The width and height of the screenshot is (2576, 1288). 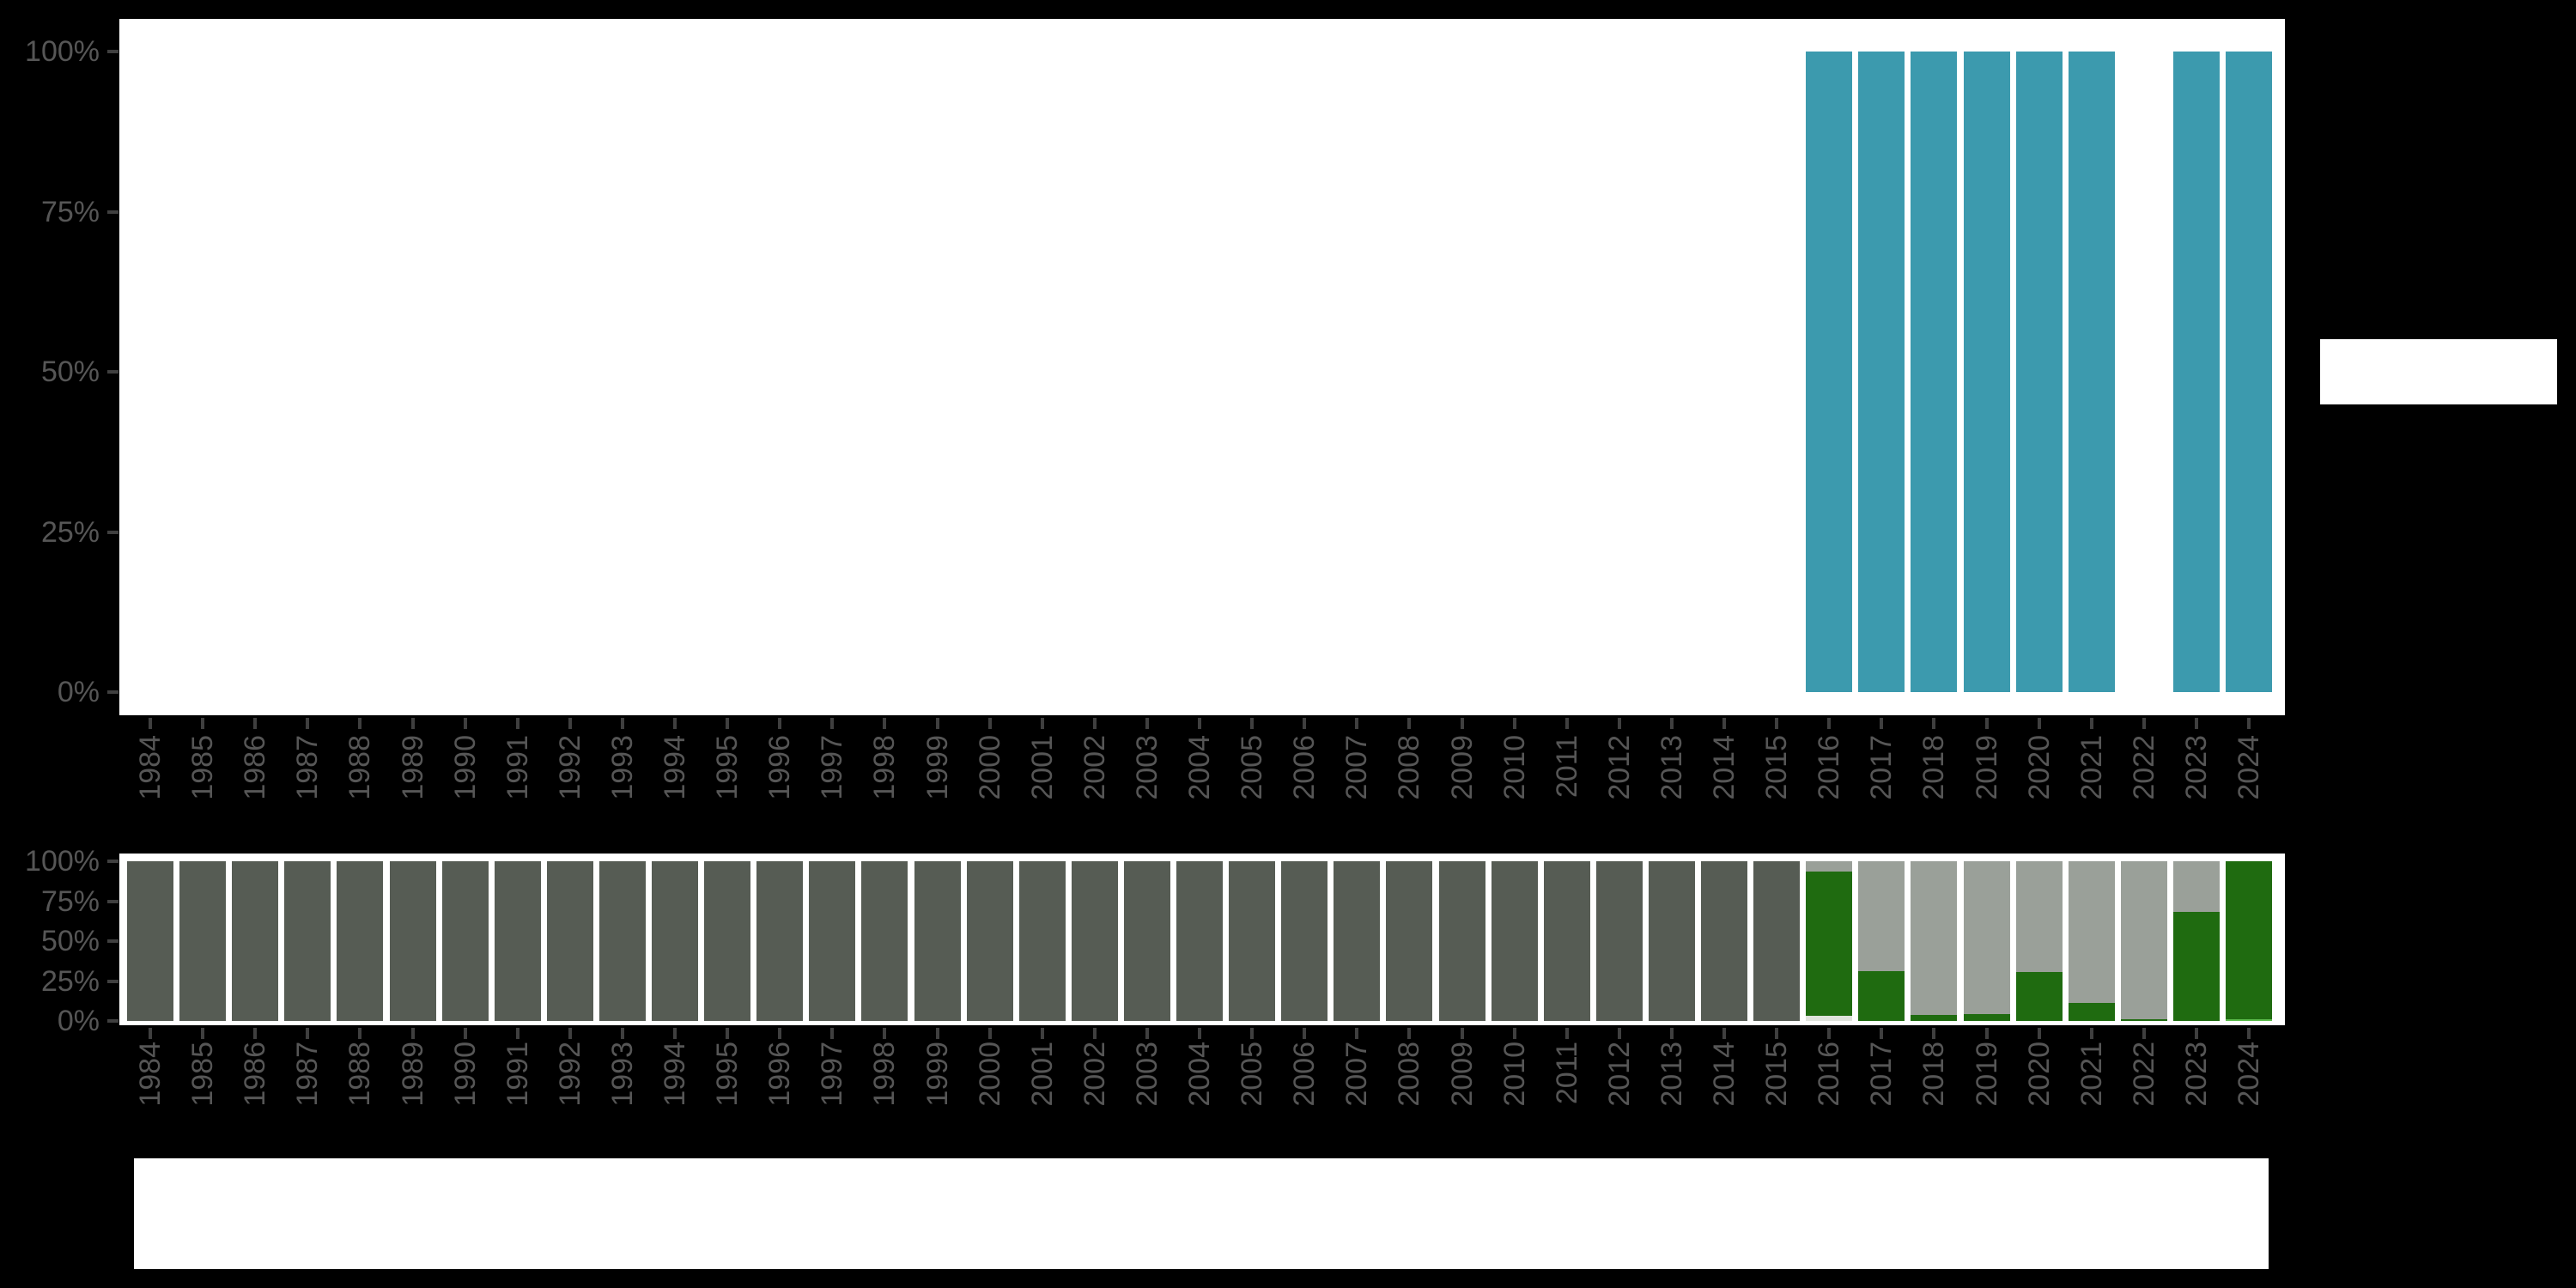 What do you see at coordinates (517, 1074) in the screenshot?
I see `x-tick-label: 1991` at bounding box center [517, 1074].